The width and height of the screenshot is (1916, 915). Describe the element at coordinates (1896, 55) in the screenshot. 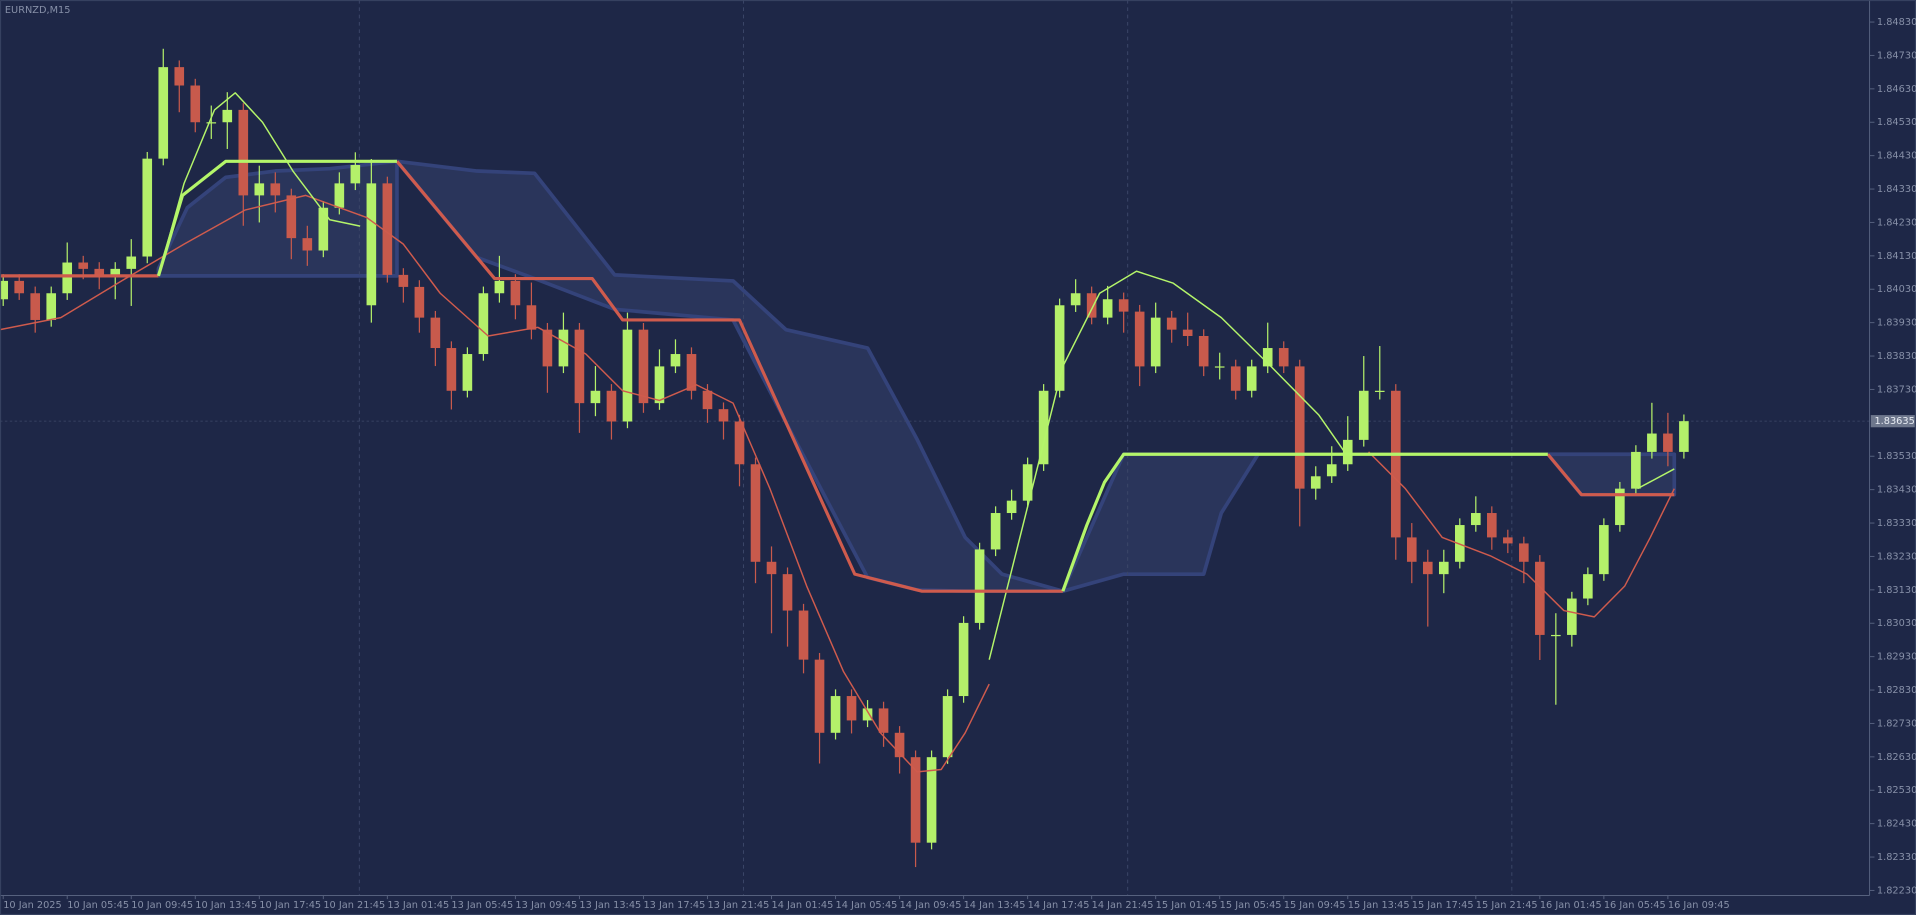

I see `y-tick-label: 1.84730` at that location.